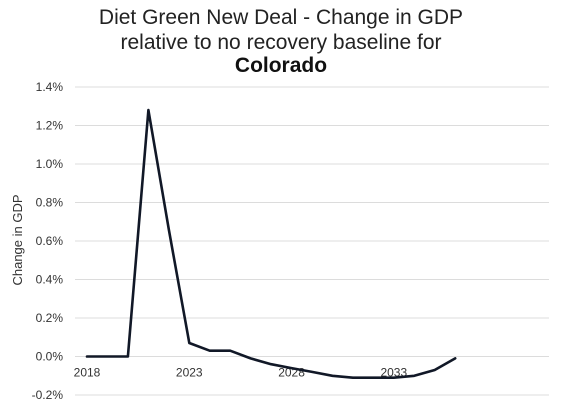 This screenshot has height=407, width=563. Describe the element at coordinates (48, 395) in the screenshot. I see `y-tick-label: -0.2%` at that location.